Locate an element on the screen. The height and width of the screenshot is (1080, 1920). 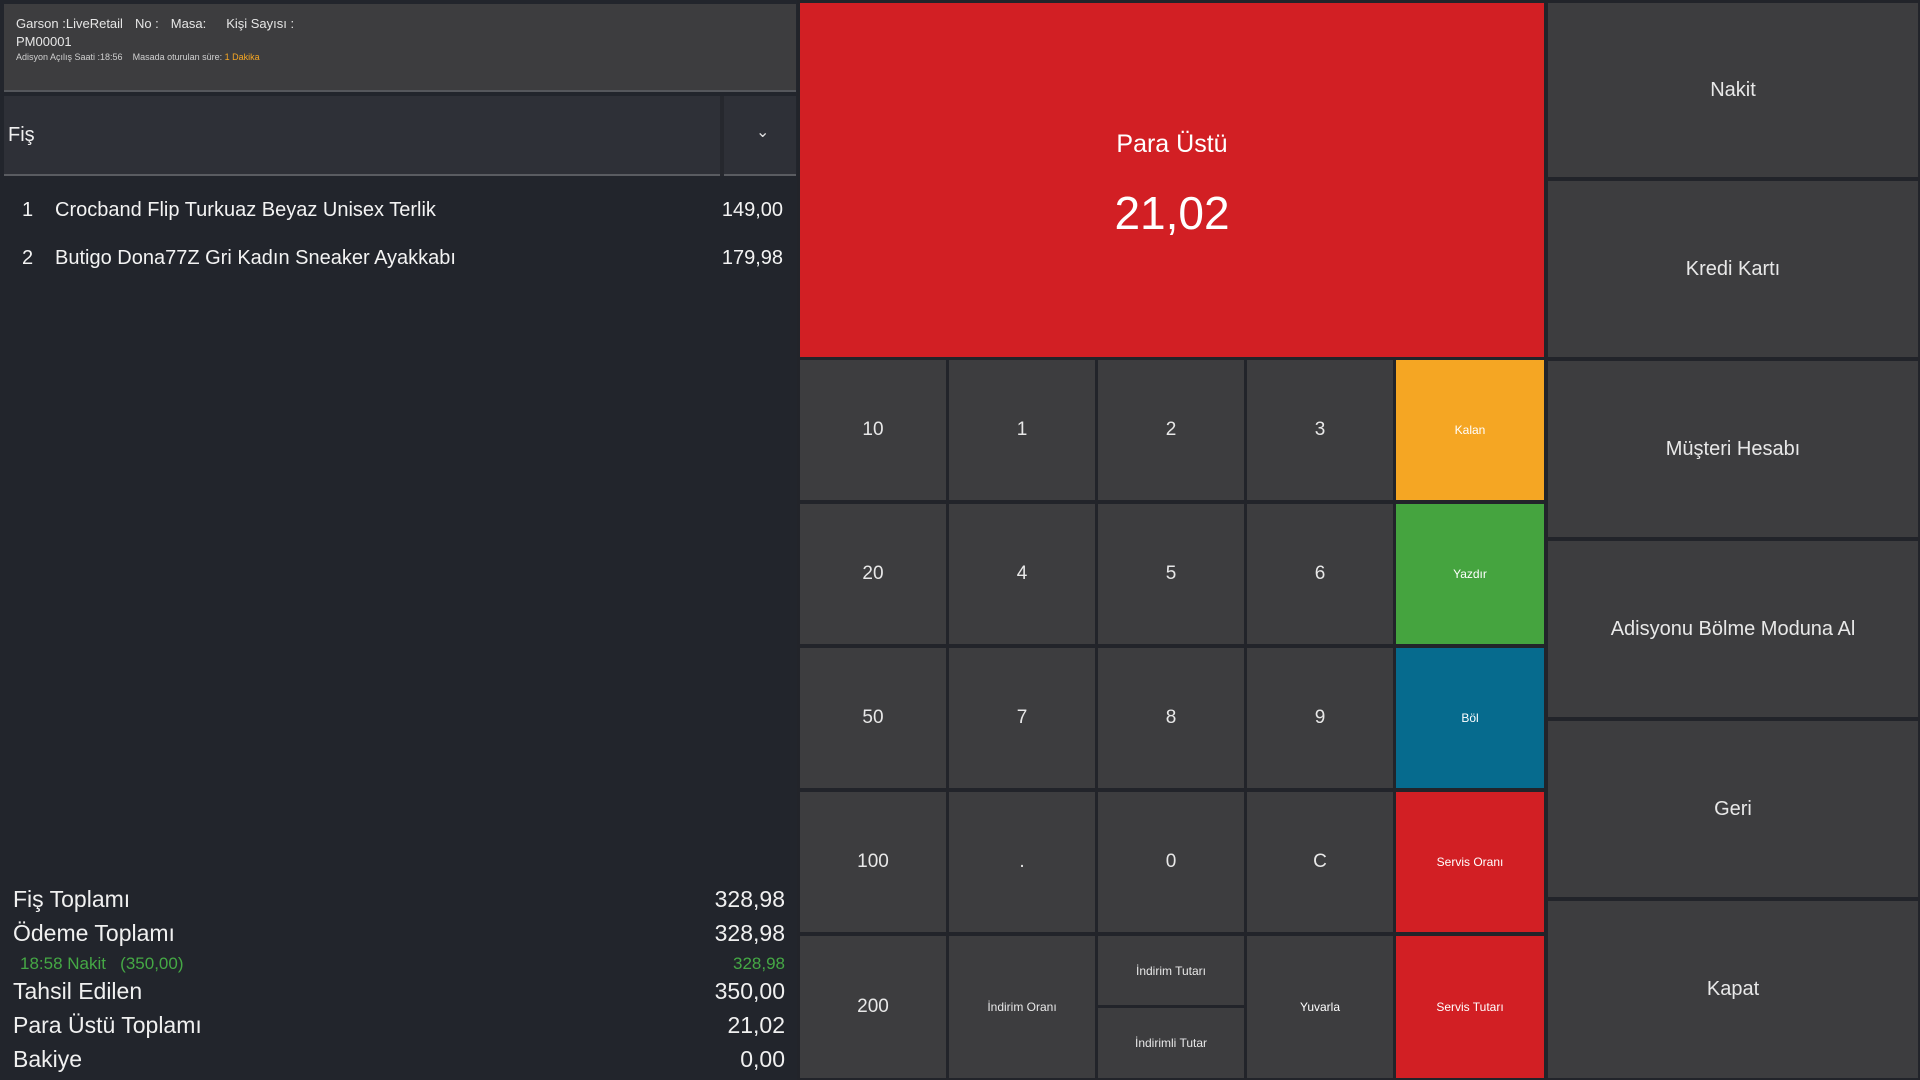
waiter-label: Garson :LiveRetail is located at coordinates (69, 23).